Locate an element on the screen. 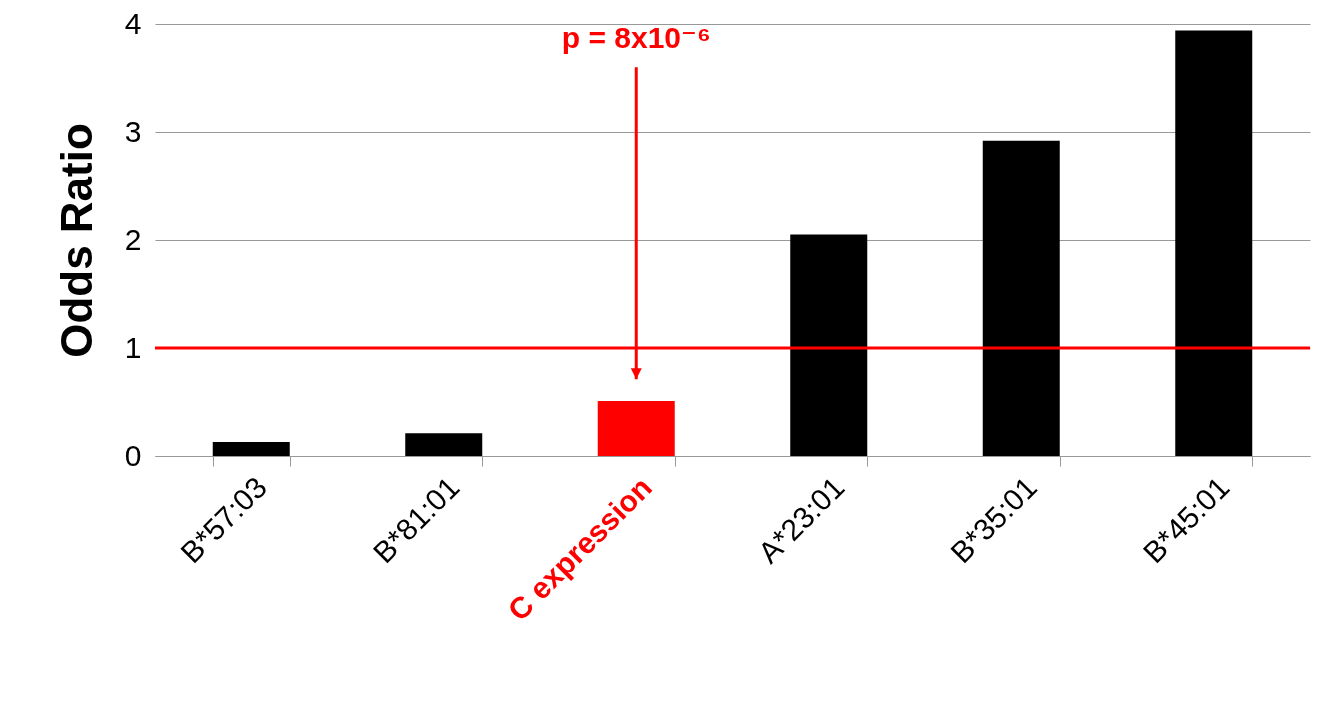 The width and height of the screenshot is (1318, 727). y-tick-label: 1 is located at coordinates (133, 347).